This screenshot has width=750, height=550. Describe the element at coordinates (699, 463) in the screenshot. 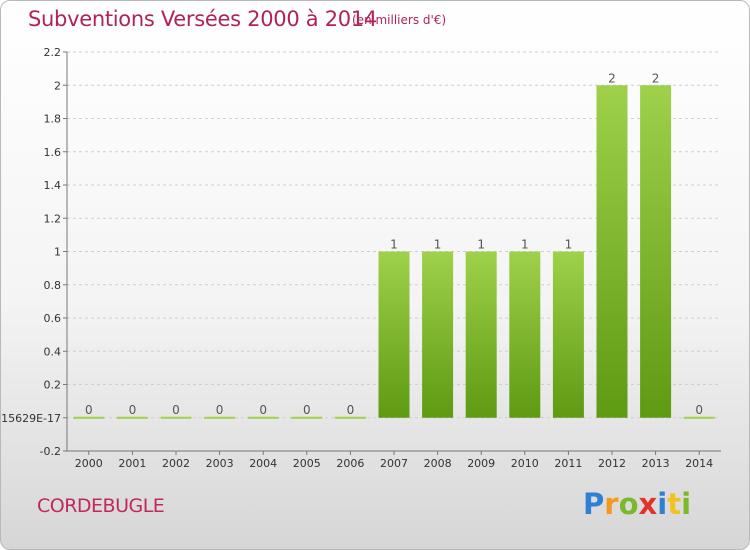

I see `x-tick-label: 2014` at that location.